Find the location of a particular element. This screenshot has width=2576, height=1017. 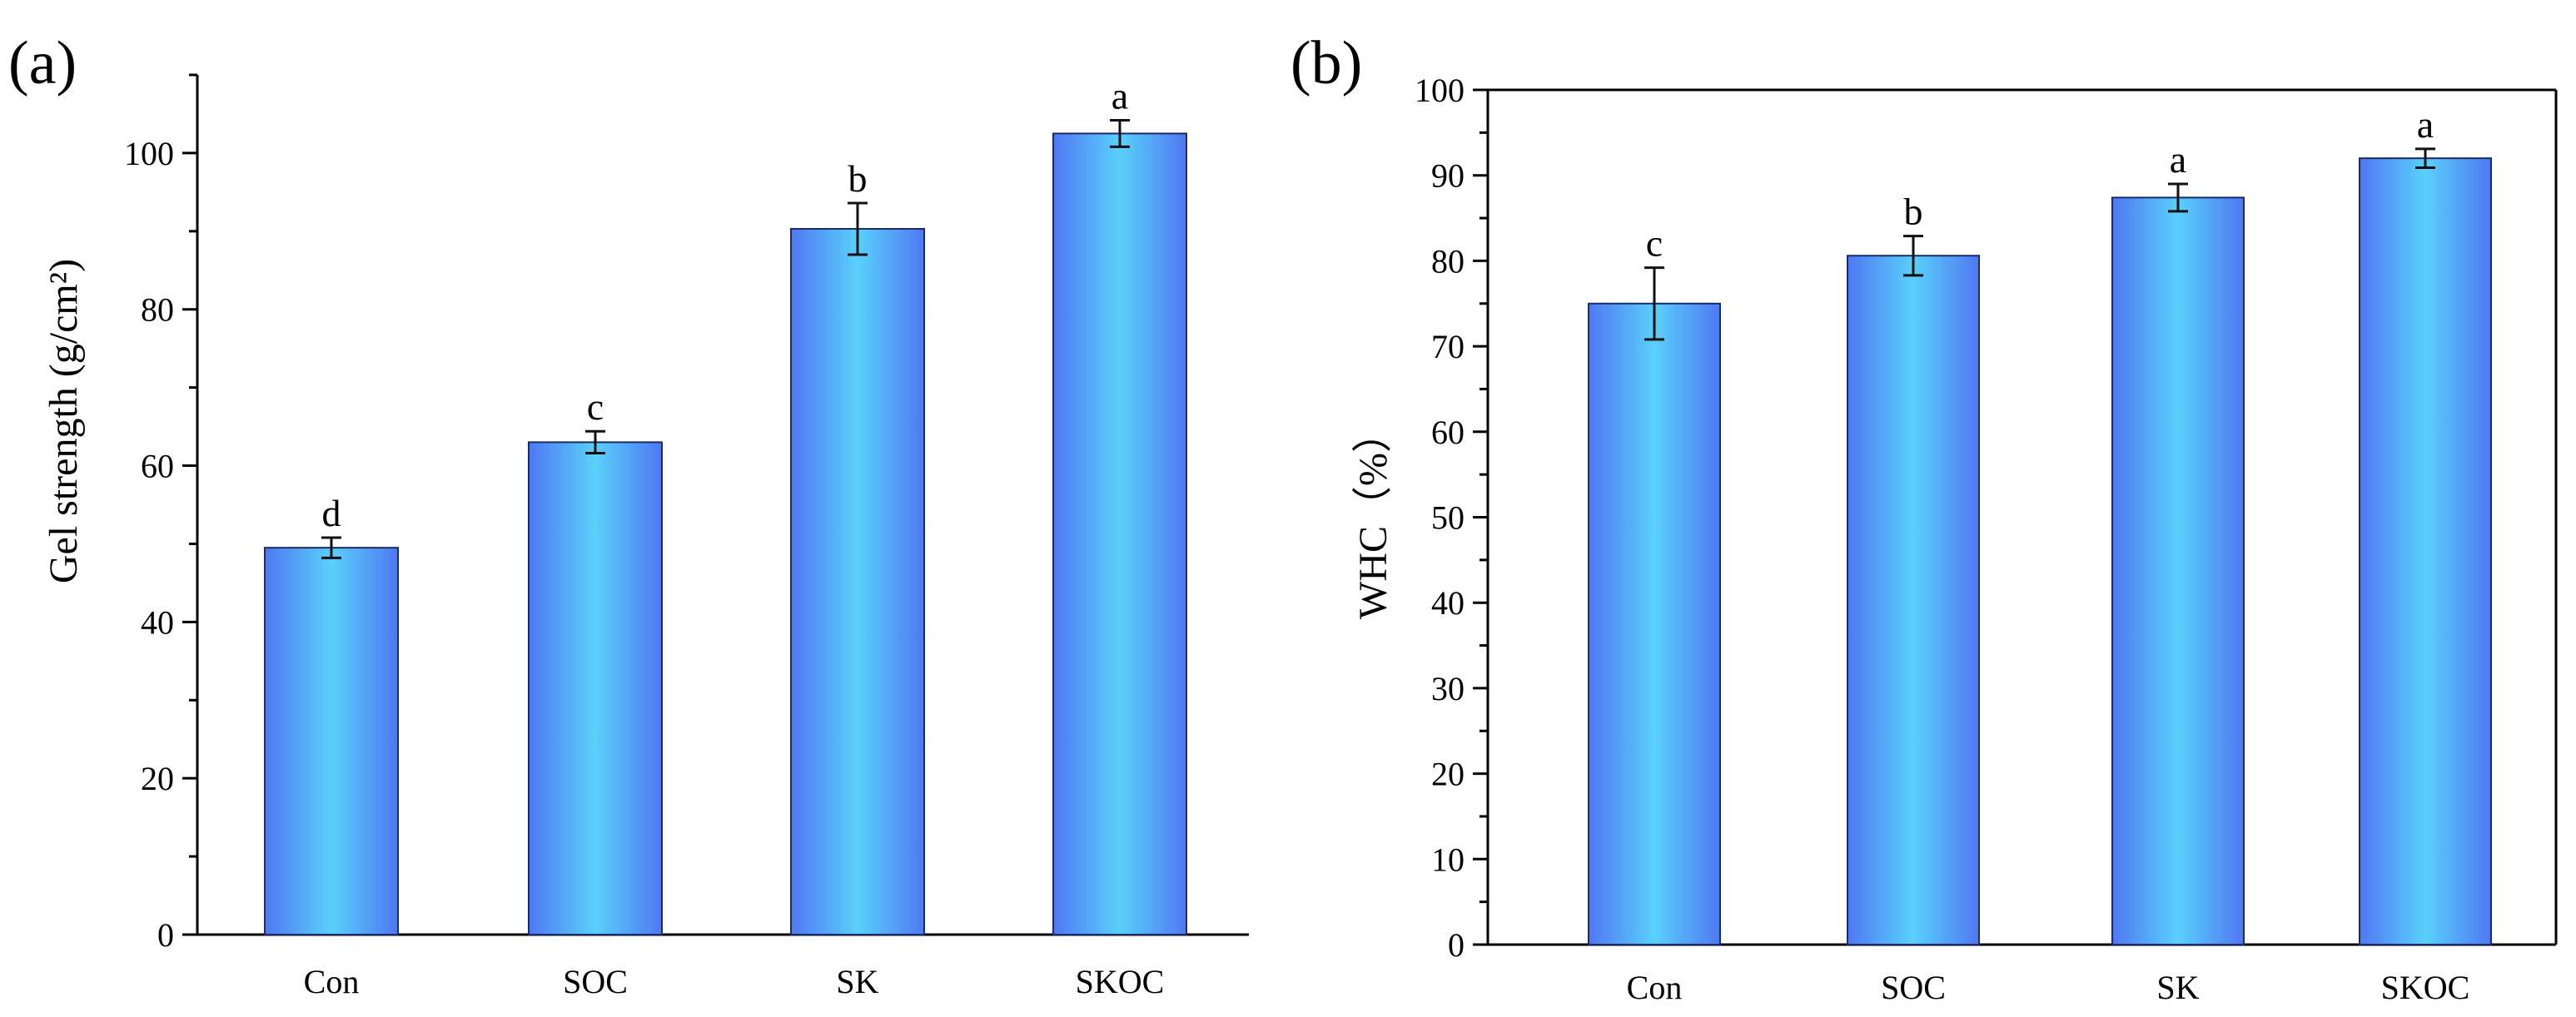

bar-soc-a is located at coordinates (595, 688).